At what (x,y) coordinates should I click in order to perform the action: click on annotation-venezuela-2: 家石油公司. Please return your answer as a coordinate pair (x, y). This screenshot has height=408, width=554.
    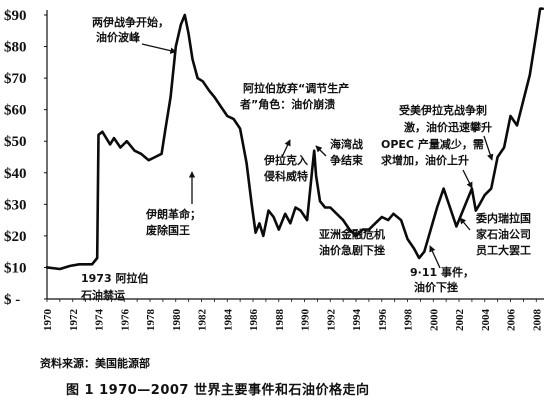
    Looking at the image, I should click on (503, 234).